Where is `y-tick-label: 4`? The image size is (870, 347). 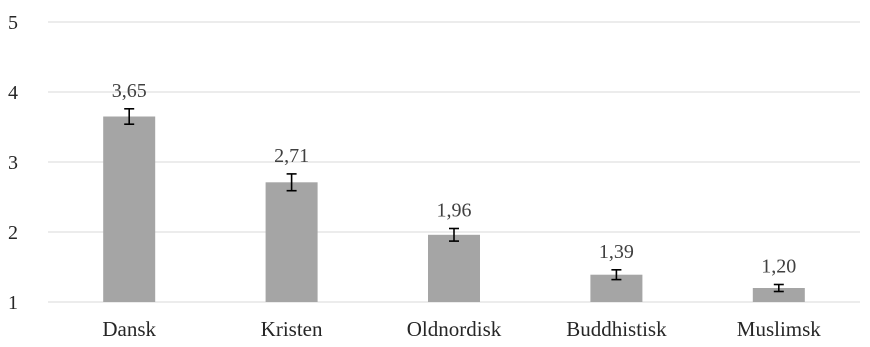 y-tick-label: 4 is located at coordinates (13, 93).